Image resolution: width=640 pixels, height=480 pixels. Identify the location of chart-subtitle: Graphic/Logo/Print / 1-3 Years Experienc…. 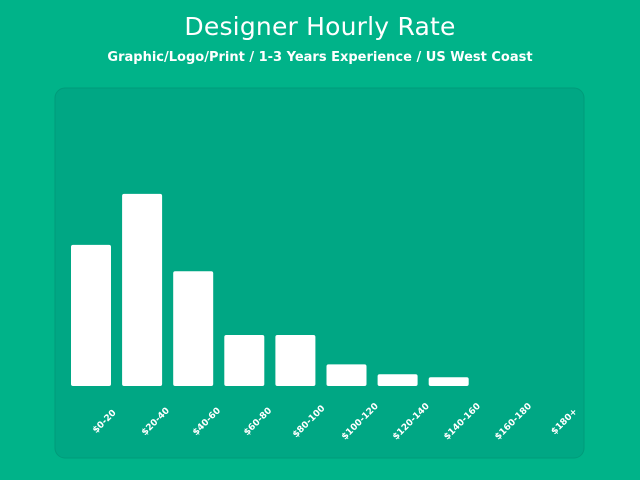
(320, 57).